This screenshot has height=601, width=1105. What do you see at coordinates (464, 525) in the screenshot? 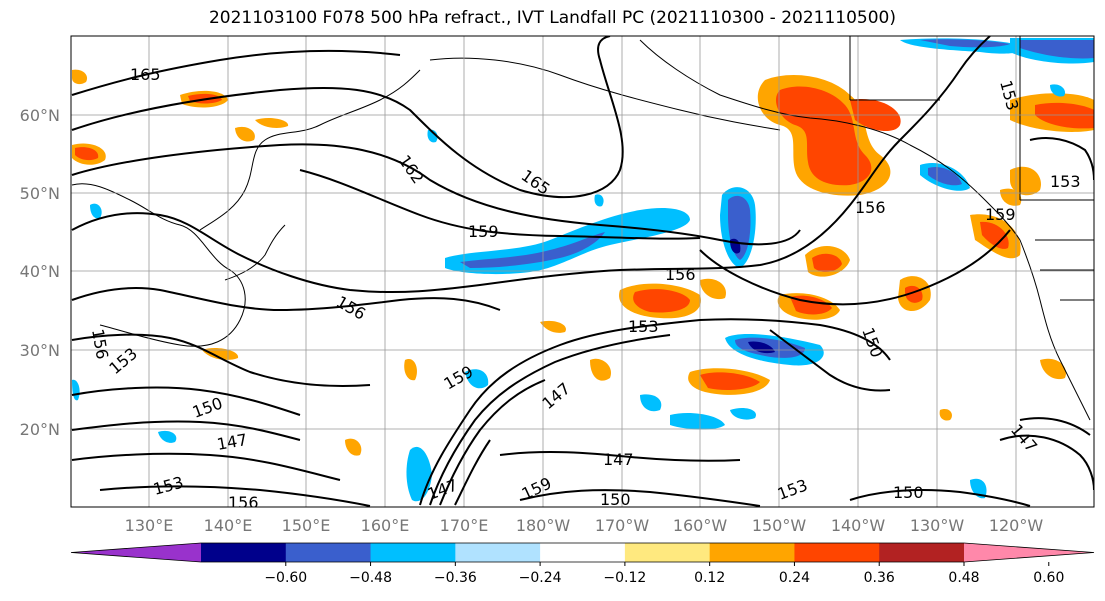
I see `lon-label: 170°E` at bounding box center [464, 525].